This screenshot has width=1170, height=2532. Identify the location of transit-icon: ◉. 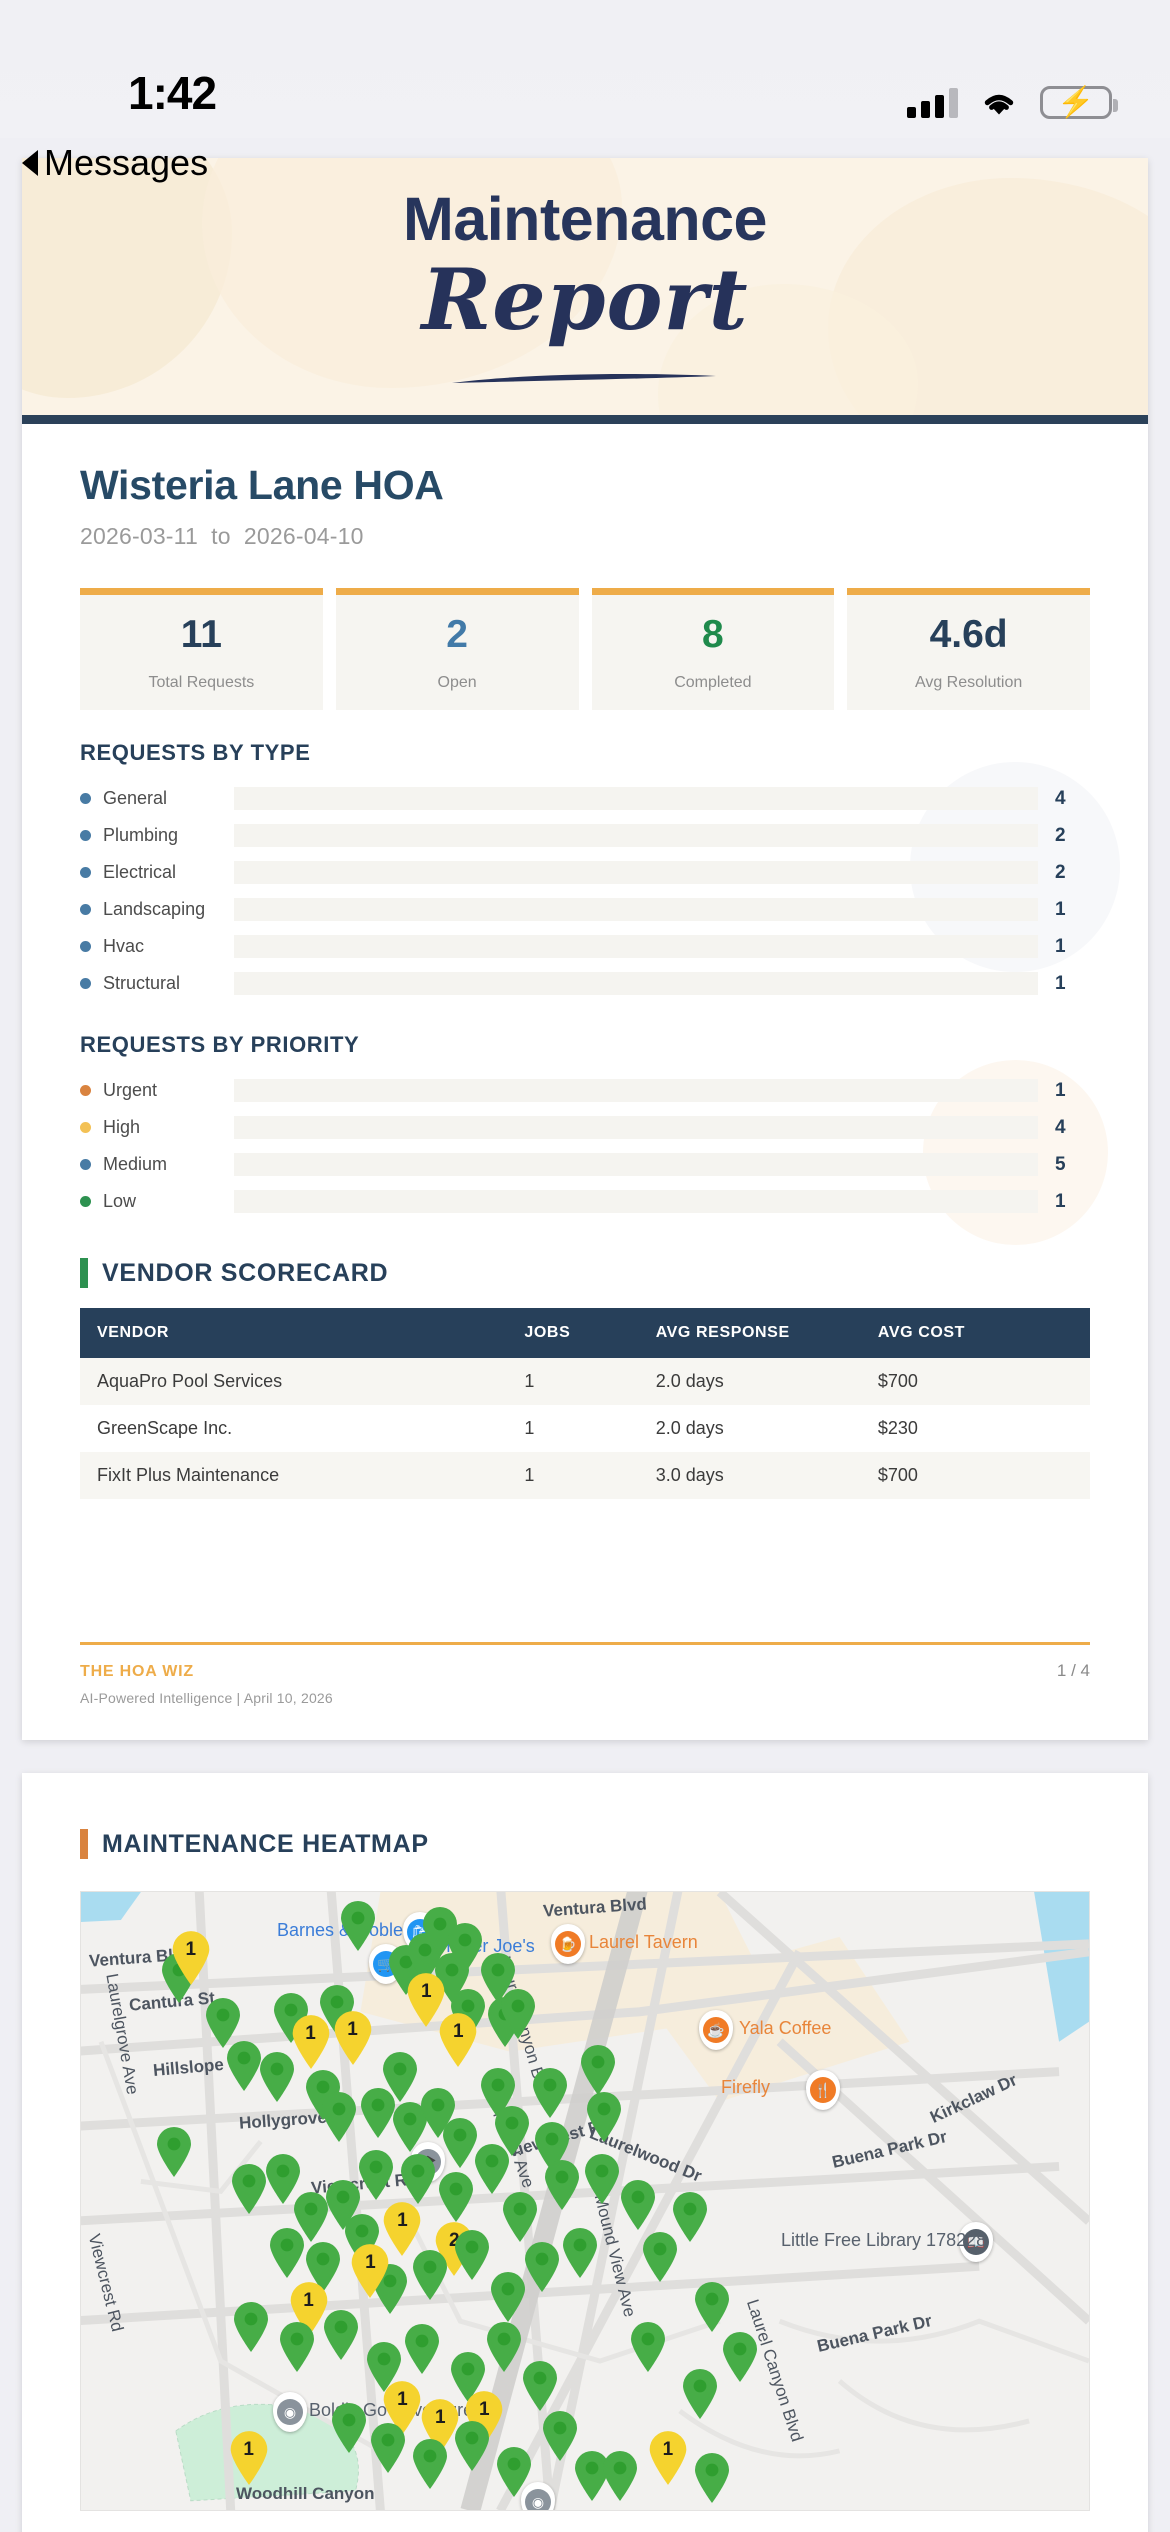
(538, 2496).